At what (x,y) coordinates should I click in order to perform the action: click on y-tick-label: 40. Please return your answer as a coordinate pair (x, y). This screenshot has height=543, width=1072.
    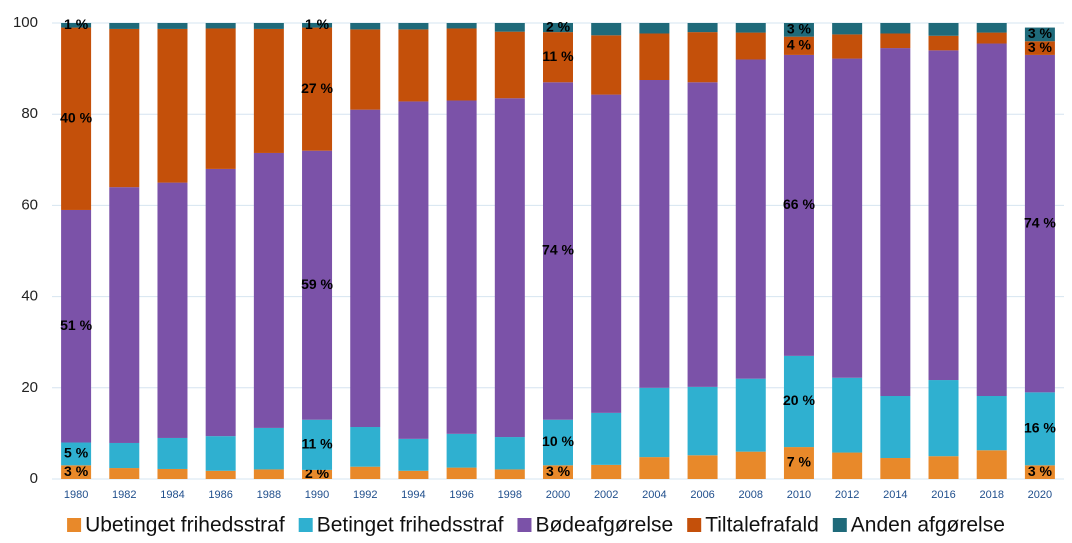
    Looking at the image, I should click on (29, 296).